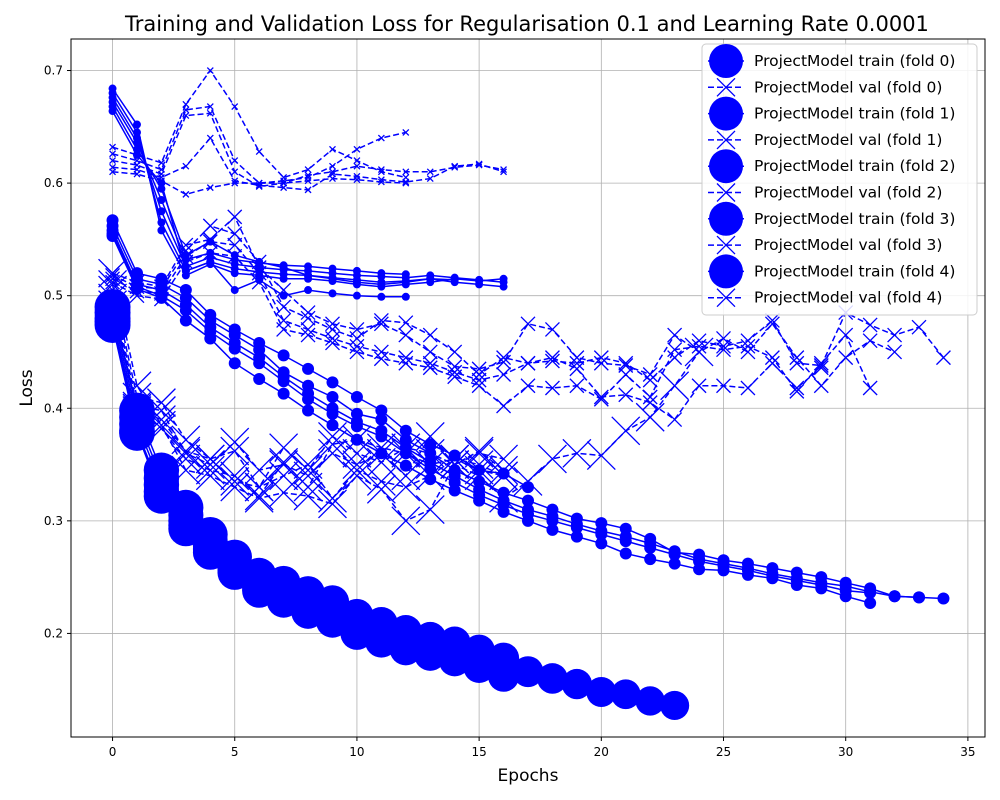 This screenshot has height=800, width=1000. What do you see at coordinates (27, 387) in the screenshot?
I see `y-axis-label: Loss` at bounding box center [27, 387].